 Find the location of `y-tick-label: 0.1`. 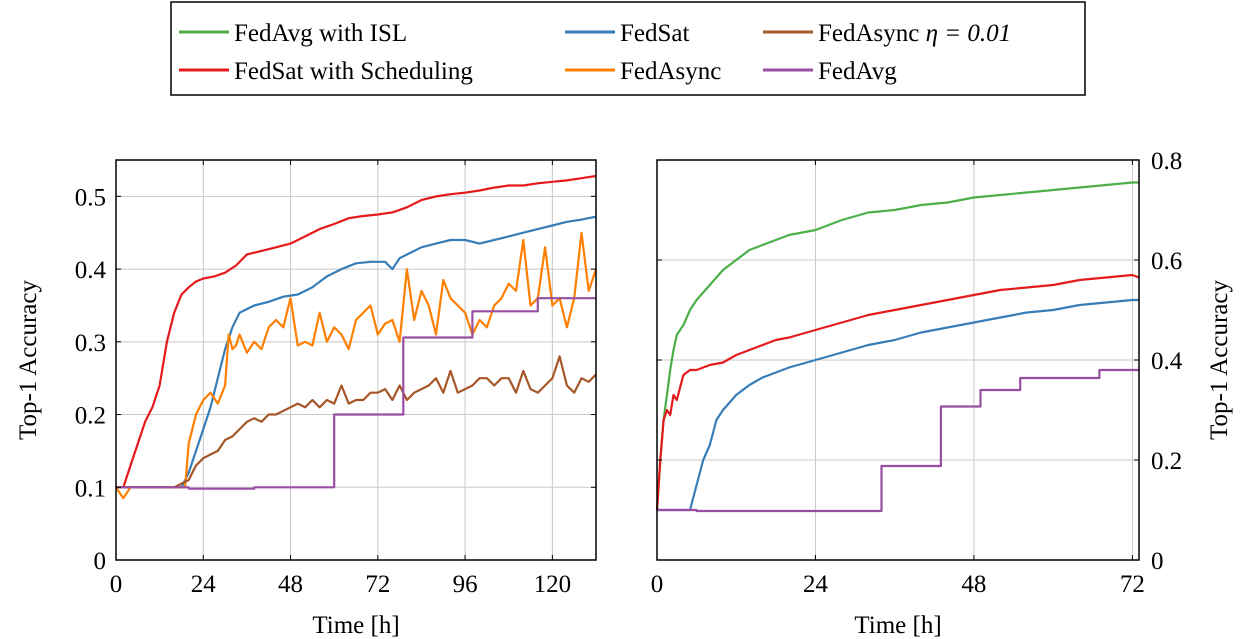

y-tick-label: 0.1 is located at coordinates (90, 488).